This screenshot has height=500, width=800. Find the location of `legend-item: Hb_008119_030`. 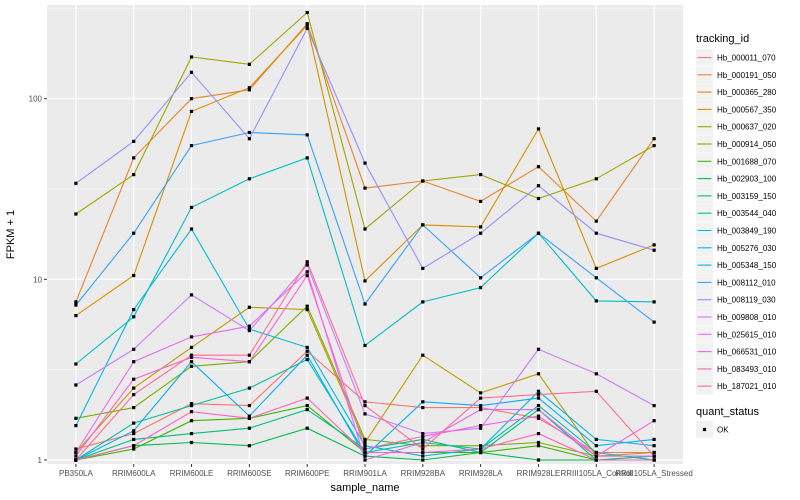

legend-item: Hb_008119_030 is located at coordinates (736, 300).